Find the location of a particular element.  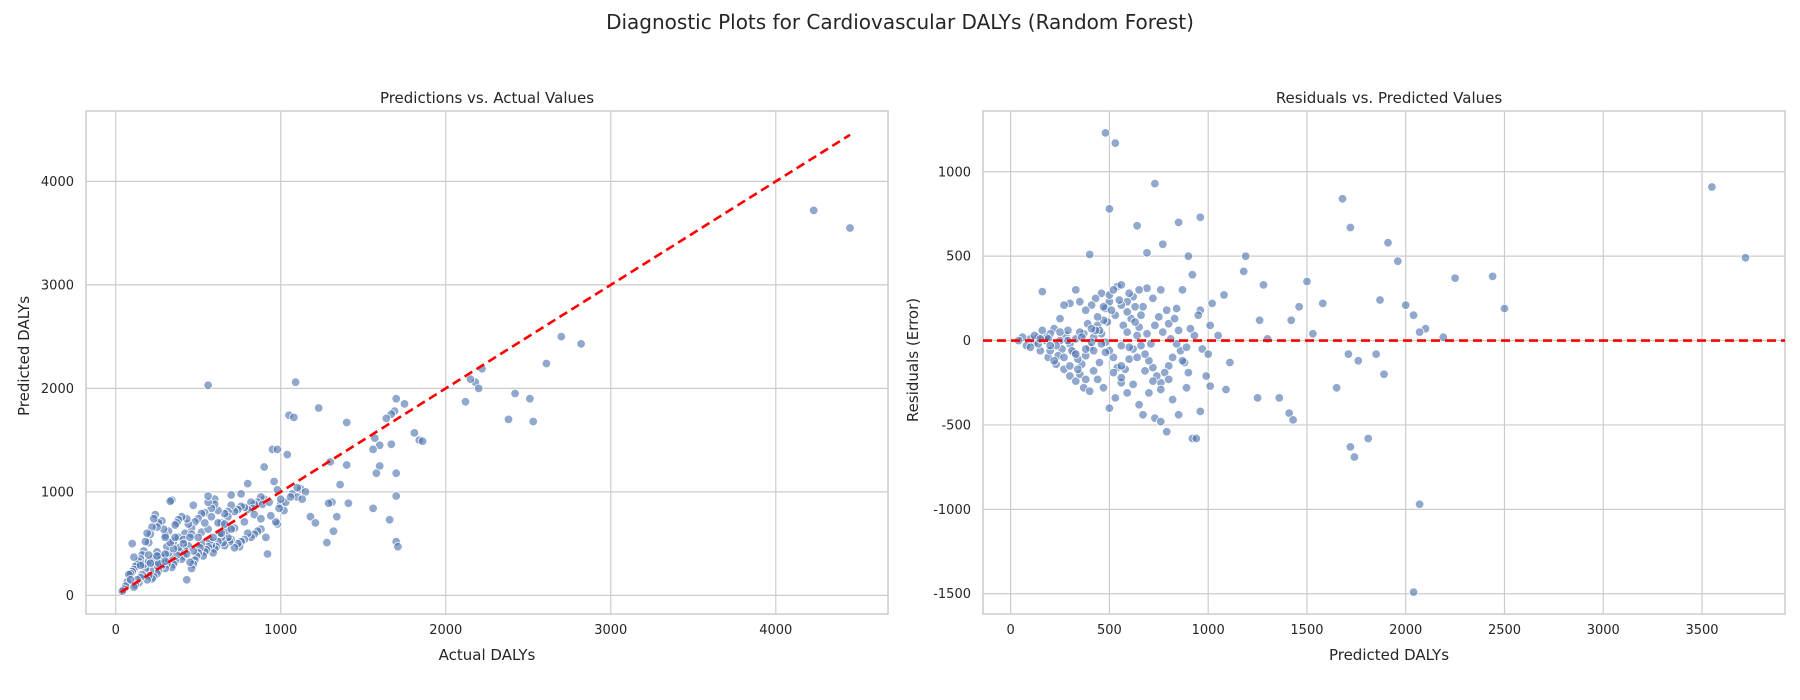

y-tick-label: 1000 is located at coordinates (57, 492).